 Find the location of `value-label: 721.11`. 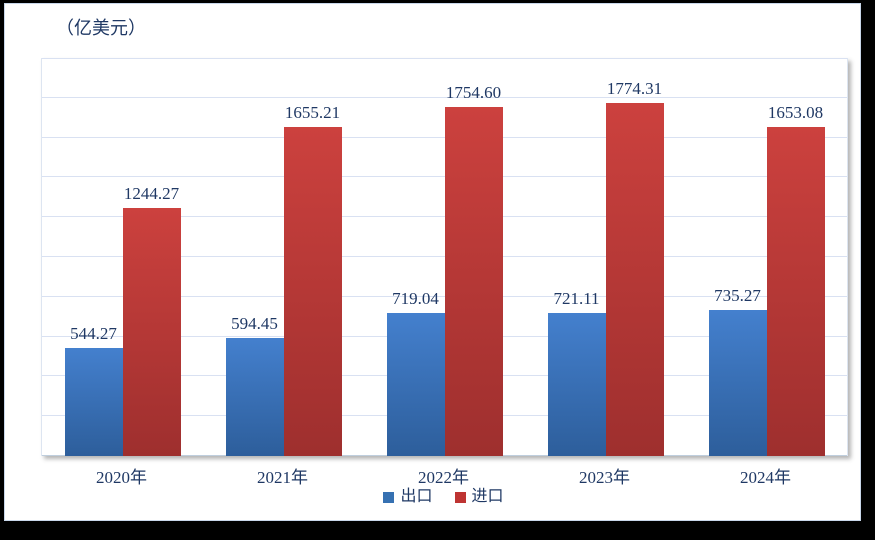

value-label: 721.11 is located at coordinates (576, 298).